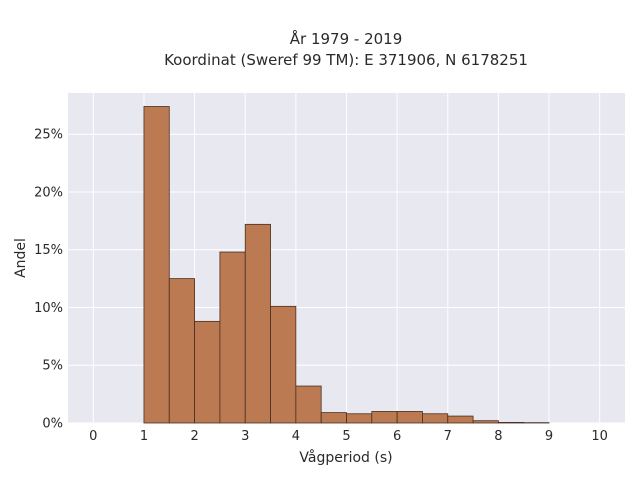  I want to click on x-tick-label: 9, so click(549, 436).